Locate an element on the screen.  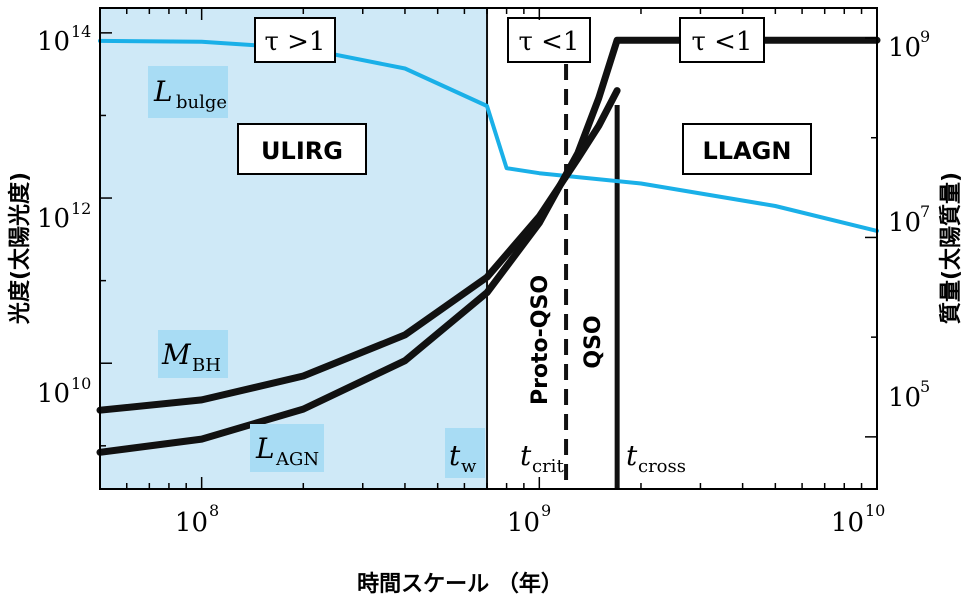
l-bulge-label: L bulge is located at coordinates (188, 92).